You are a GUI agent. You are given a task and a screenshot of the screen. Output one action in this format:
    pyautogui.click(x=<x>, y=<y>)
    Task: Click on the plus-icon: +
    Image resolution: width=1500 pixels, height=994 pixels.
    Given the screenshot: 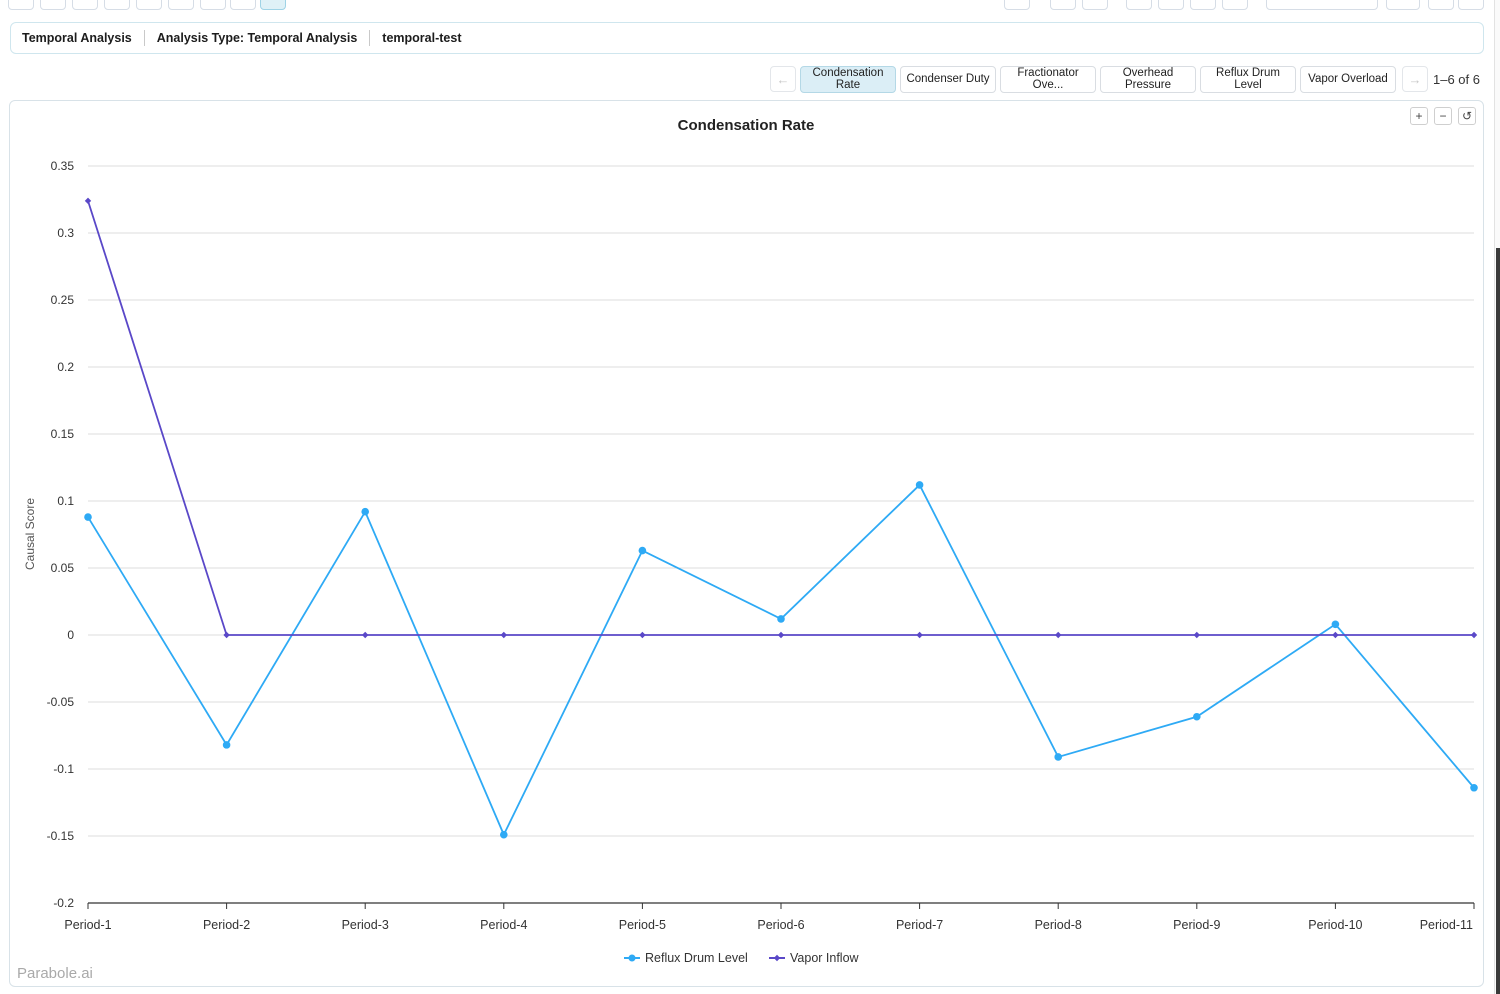 What is the action you would take?
    pyautogui.click(x=1419, y=116)
    